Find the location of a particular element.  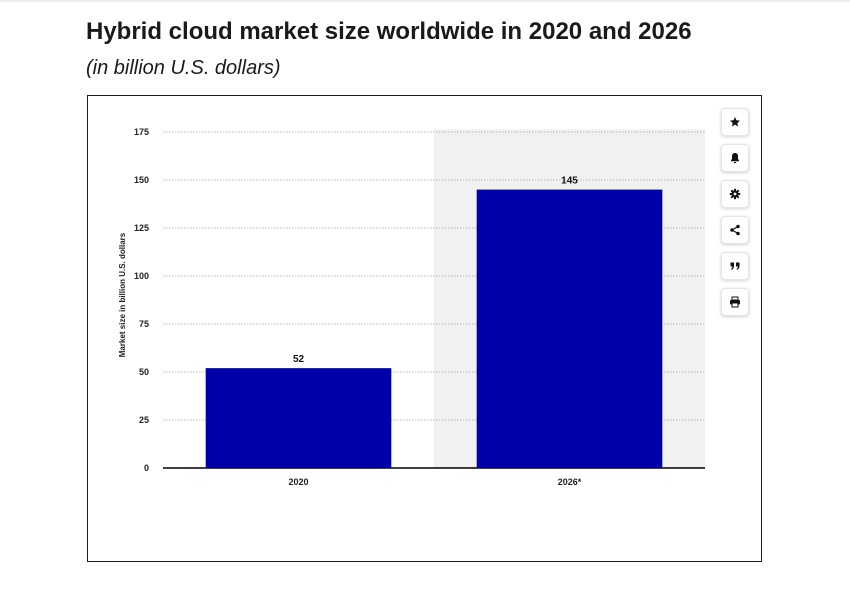

y-tick-label: 50 is located at coordinates (144, 372).